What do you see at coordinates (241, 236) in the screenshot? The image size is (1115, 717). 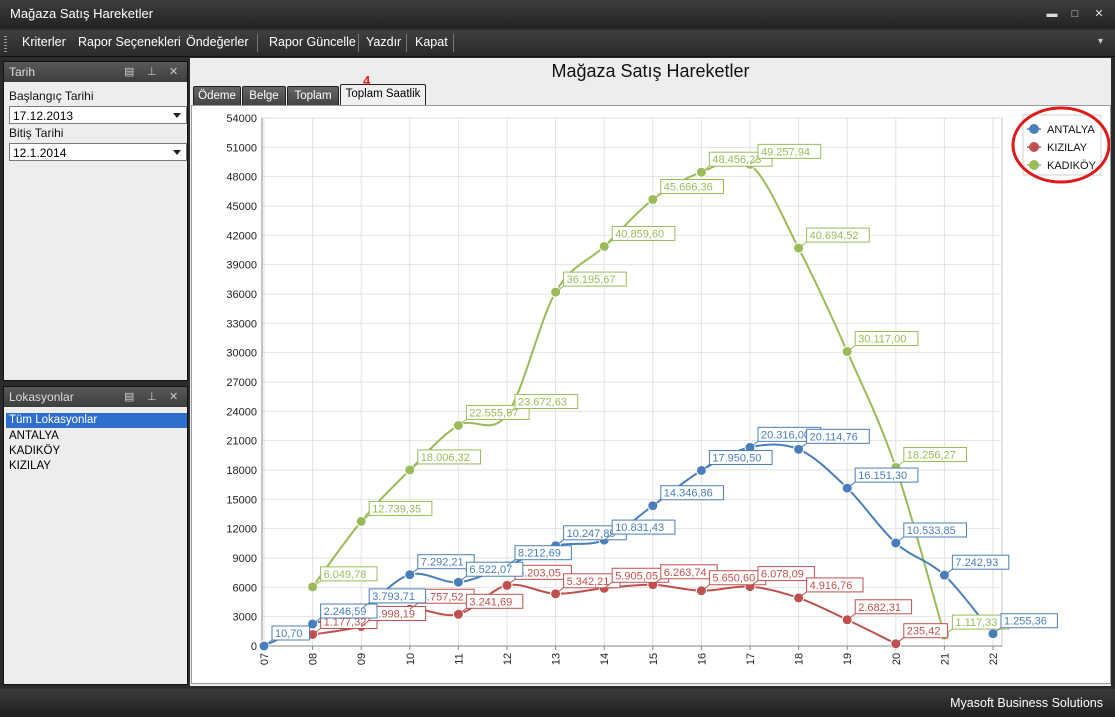 I see `y-tick-label: 42000` at bounding box center [241, 236].